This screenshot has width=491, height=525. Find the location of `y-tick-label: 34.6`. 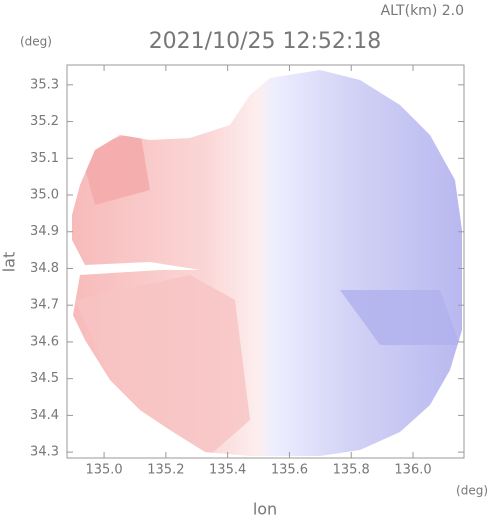

y-tick-label: 34.6 is located at coordinates (44, 341).